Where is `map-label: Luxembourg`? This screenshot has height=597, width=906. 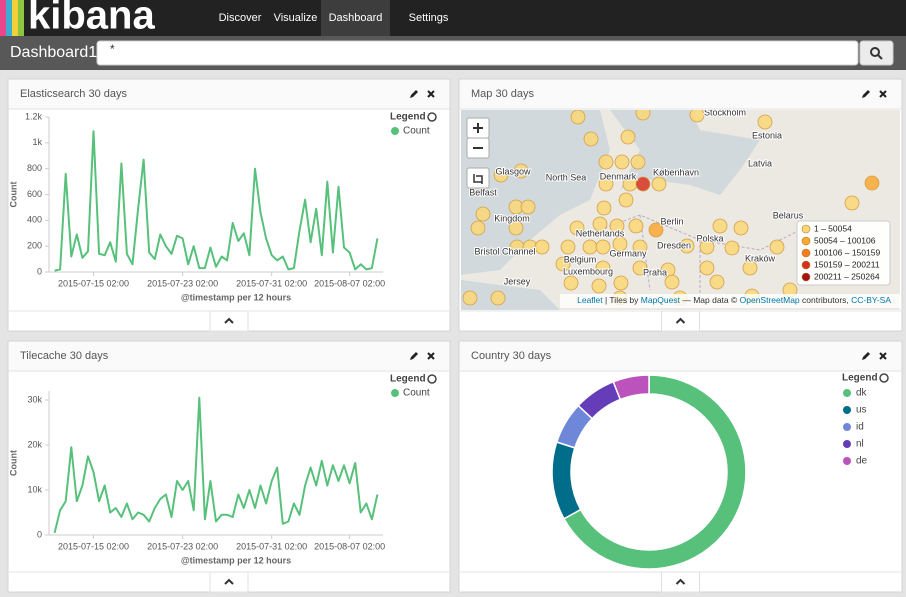
map-label: Luxembourg is located at coordinates (588, 271).